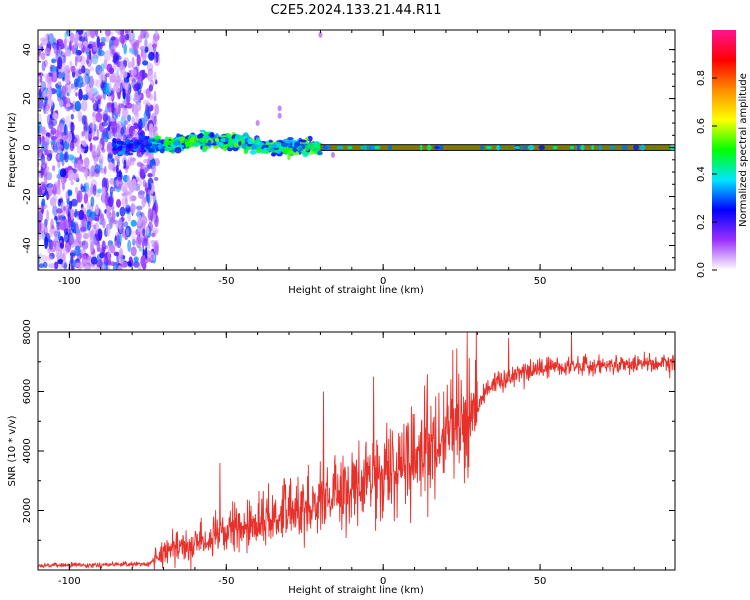 The width and height of the screenshot is (750, 600). What do you see at coordinates (383, 281) in the screenshot?
I see `x-tick-label: 0` at bounding box center [383, 281].